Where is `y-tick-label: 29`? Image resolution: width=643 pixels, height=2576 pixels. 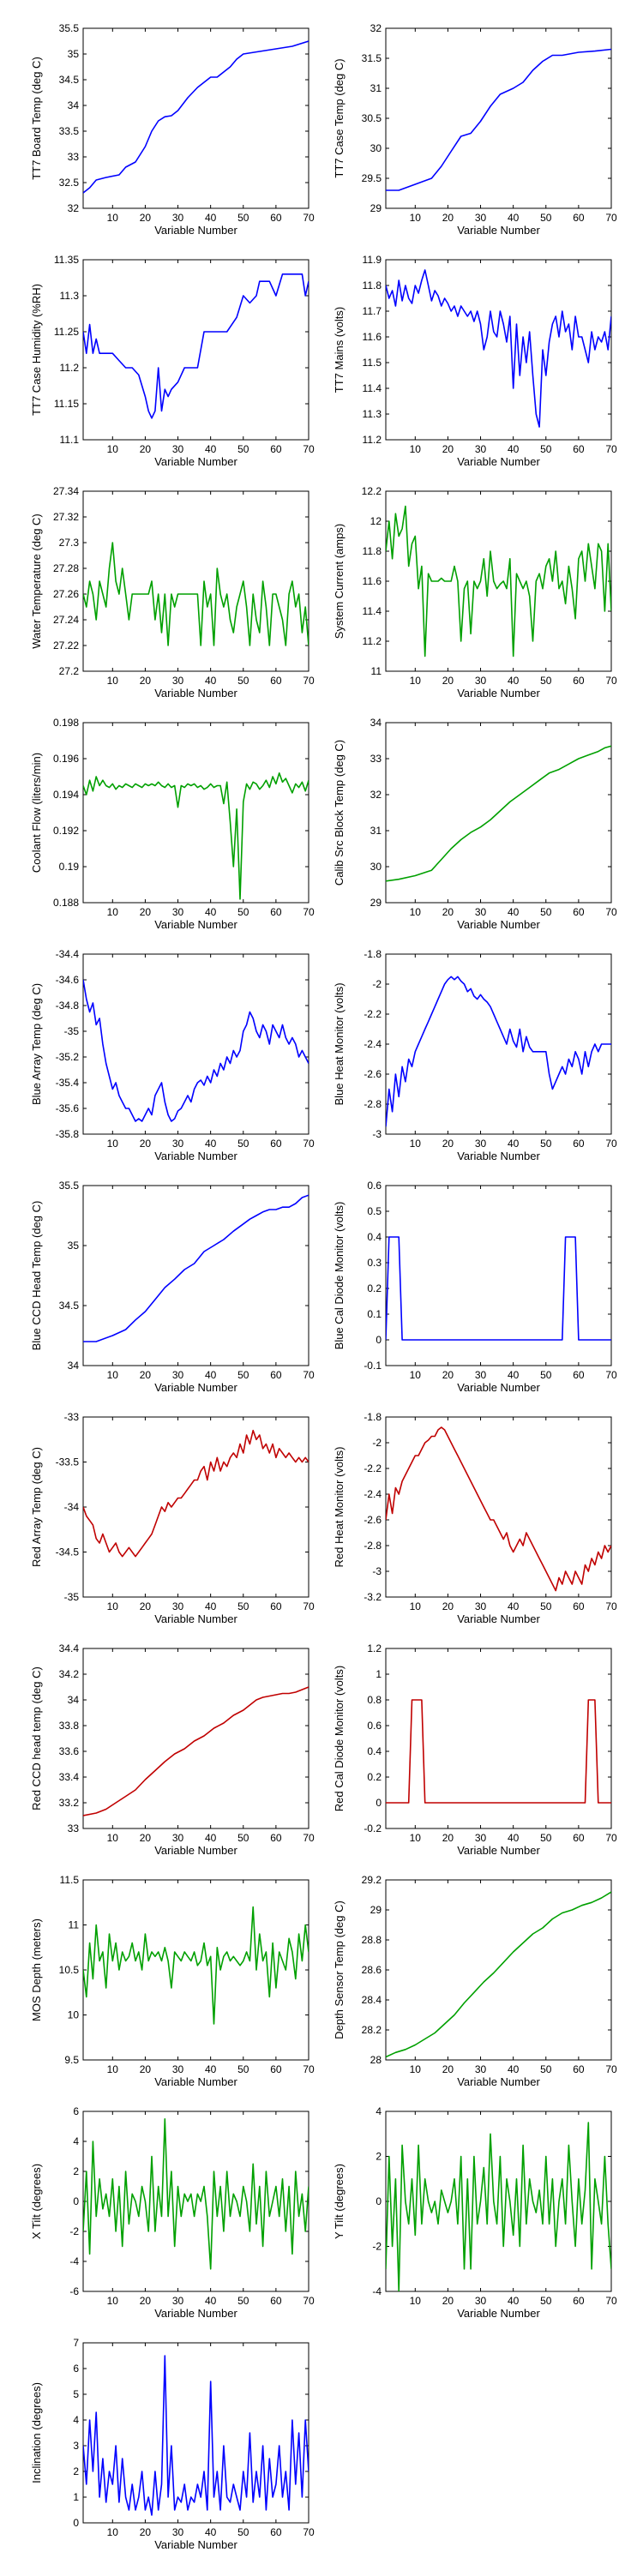 y-tick-label: 29 is located at coordinates (376, 903).